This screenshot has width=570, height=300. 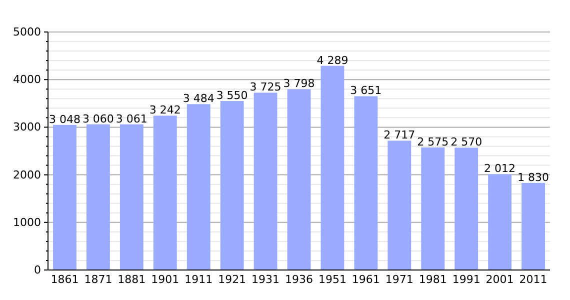 What do you see at coordinates (198, 279) in the screenshot?
I see `x-tick-label: 1911` at bounding box center [198, 279].